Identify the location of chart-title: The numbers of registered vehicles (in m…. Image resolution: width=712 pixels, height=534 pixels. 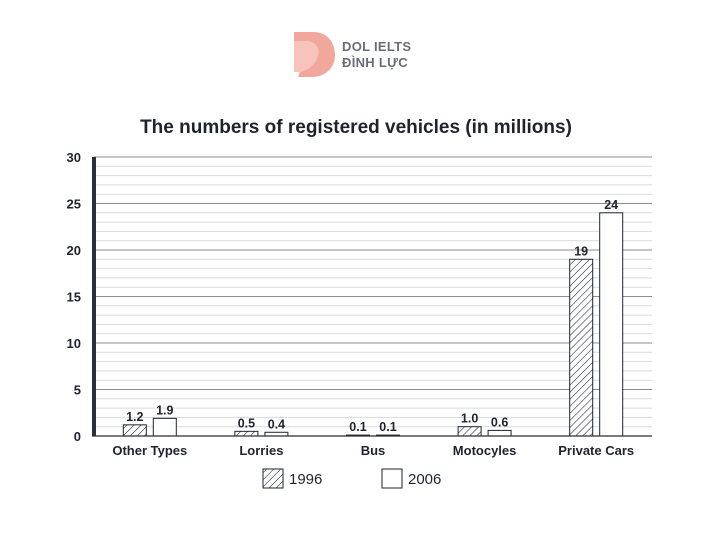
(356, 127).